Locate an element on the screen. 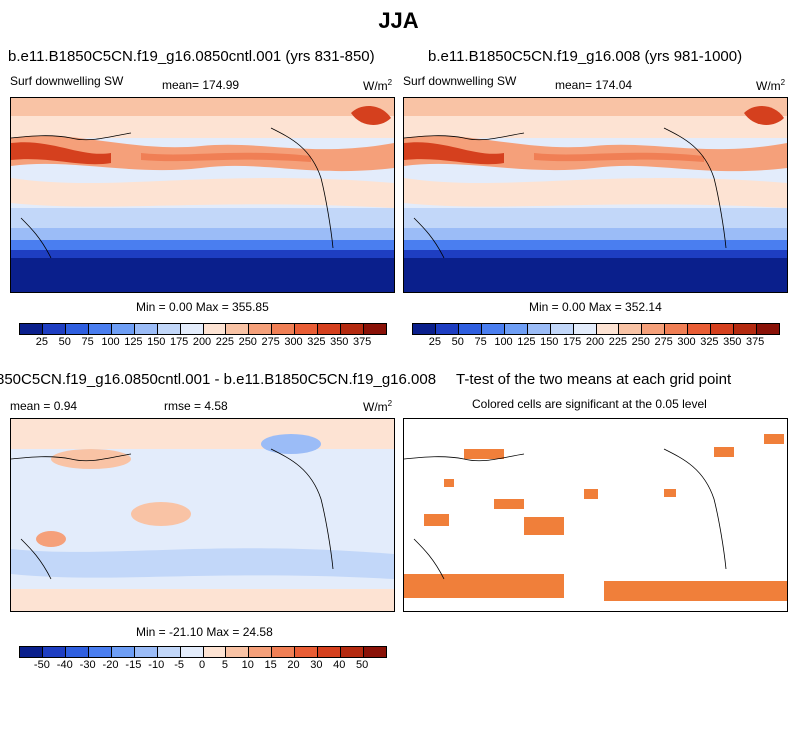 Image resolution: width=797 pixels, height=733 pixels. sw-field-map-experiment is located at coordinates (595, 195).